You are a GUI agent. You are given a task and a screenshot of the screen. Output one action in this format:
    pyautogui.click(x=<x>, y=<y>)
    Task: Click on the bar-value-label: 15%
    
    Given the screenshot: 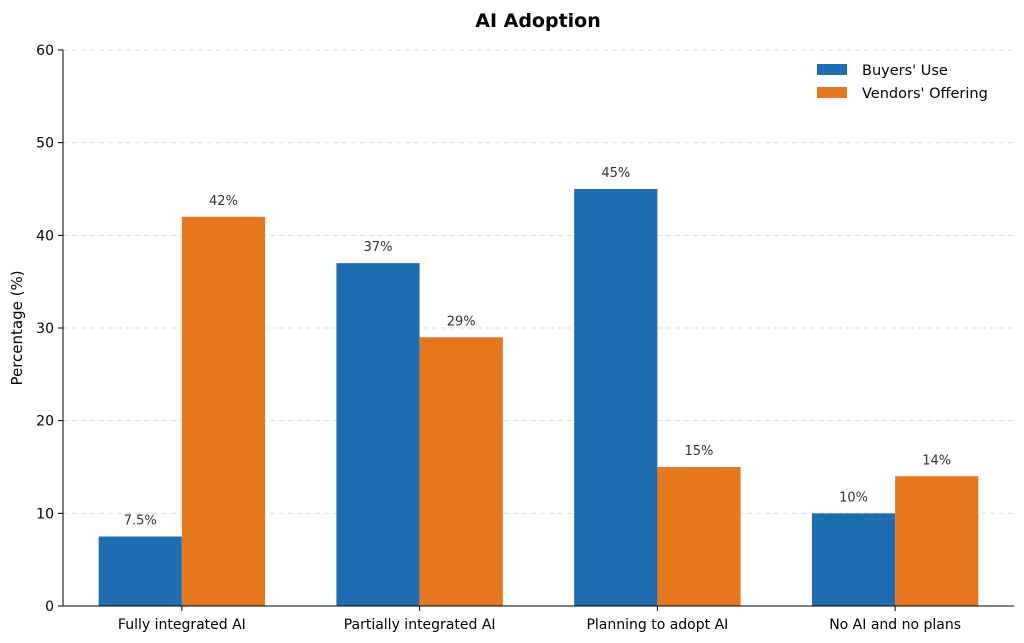 What is the action you would take?
    pyautogui.click(x=699, y=451)
    